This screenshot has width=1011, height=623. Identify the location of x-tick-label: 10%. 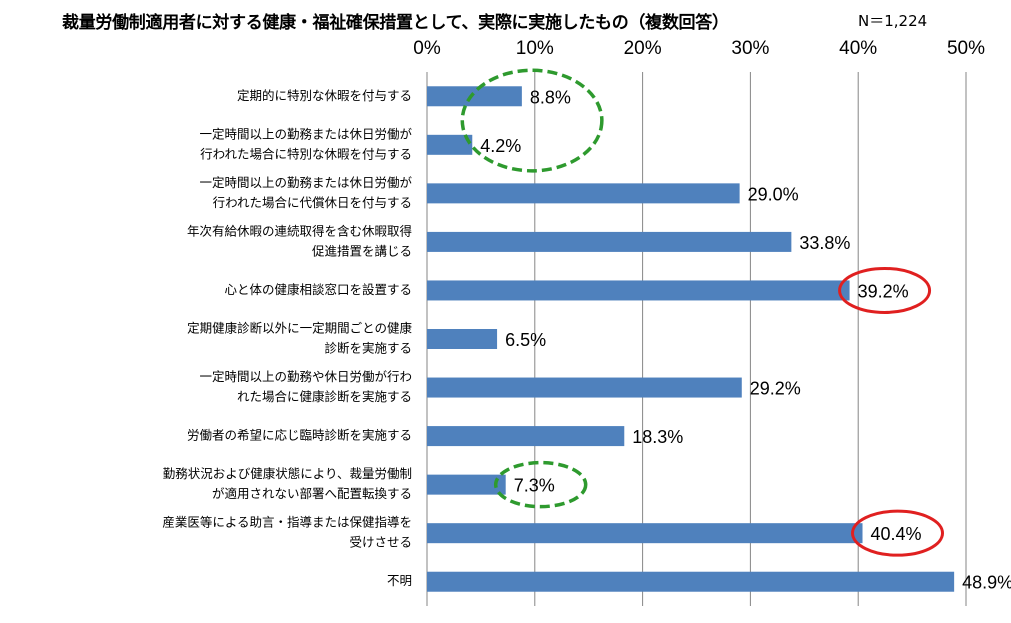
(535, 48).